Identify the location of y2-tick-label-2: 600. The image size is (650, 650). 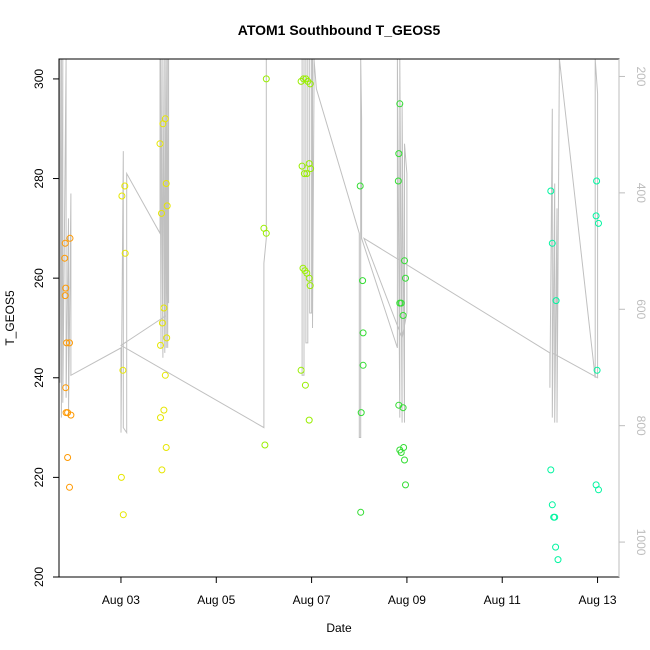
(641, 309).